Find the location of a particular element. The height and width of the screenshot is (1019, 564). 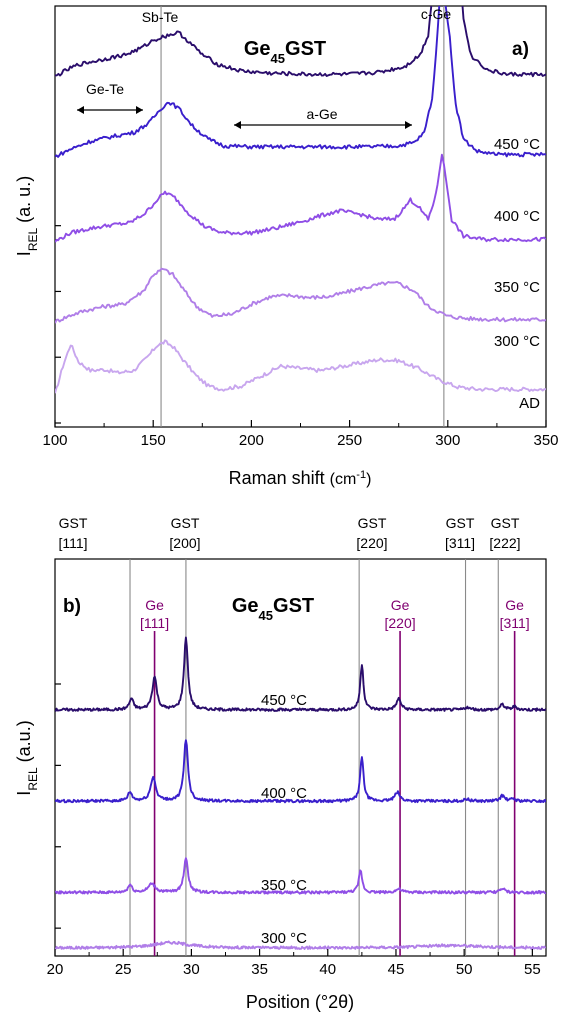

raman-y-axis-label: IREL (a. u.) is located at coordinates (27, 216).